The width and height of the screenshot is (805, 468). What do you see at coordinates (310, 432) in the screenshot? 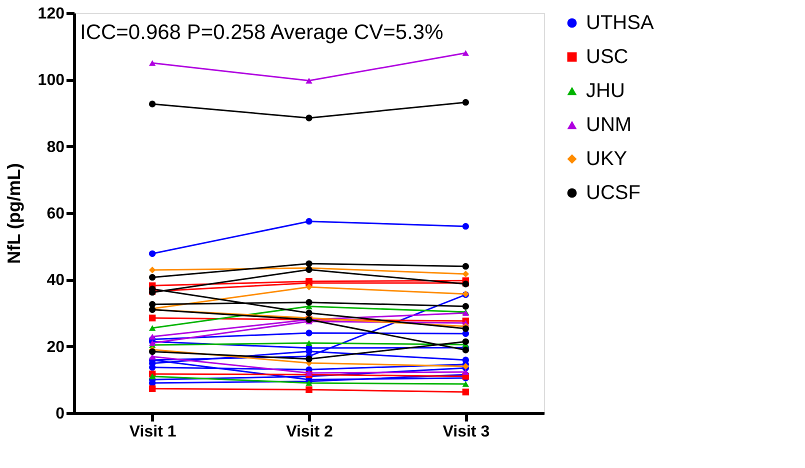
I see `x-tick-label: Visit 2` at bounding box center [310, 432].